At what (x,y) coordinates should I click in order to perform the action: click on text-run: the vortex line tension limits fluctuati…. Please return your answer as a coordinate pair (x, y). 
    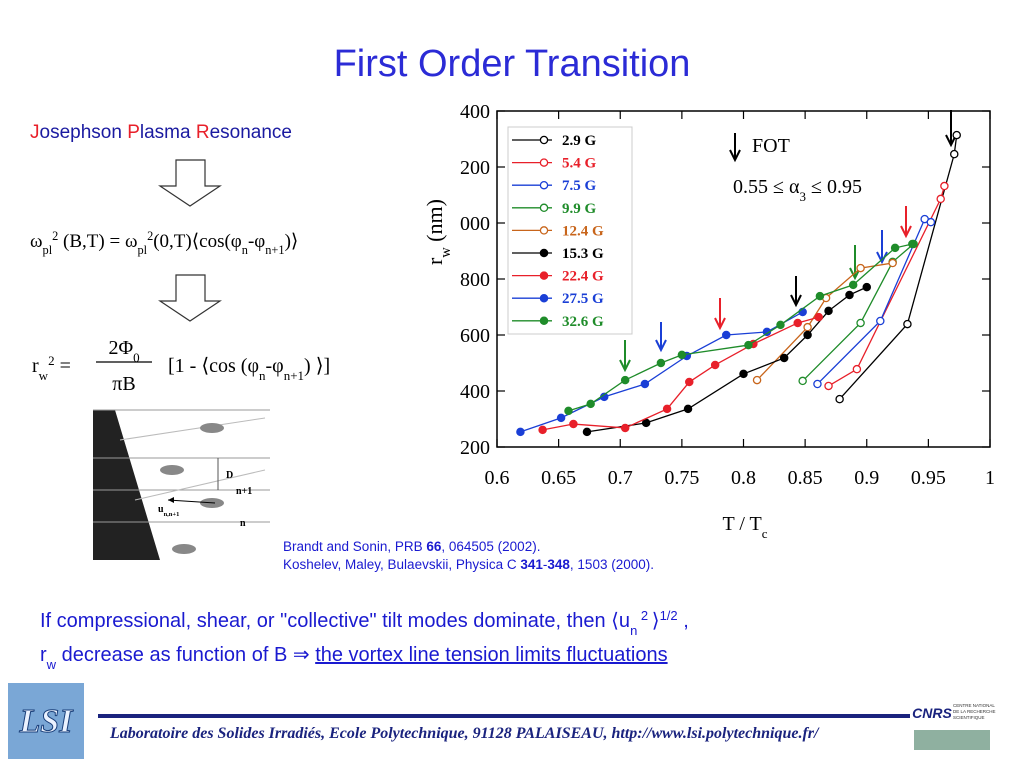
    Looking at the image, I should click on (491, 655).